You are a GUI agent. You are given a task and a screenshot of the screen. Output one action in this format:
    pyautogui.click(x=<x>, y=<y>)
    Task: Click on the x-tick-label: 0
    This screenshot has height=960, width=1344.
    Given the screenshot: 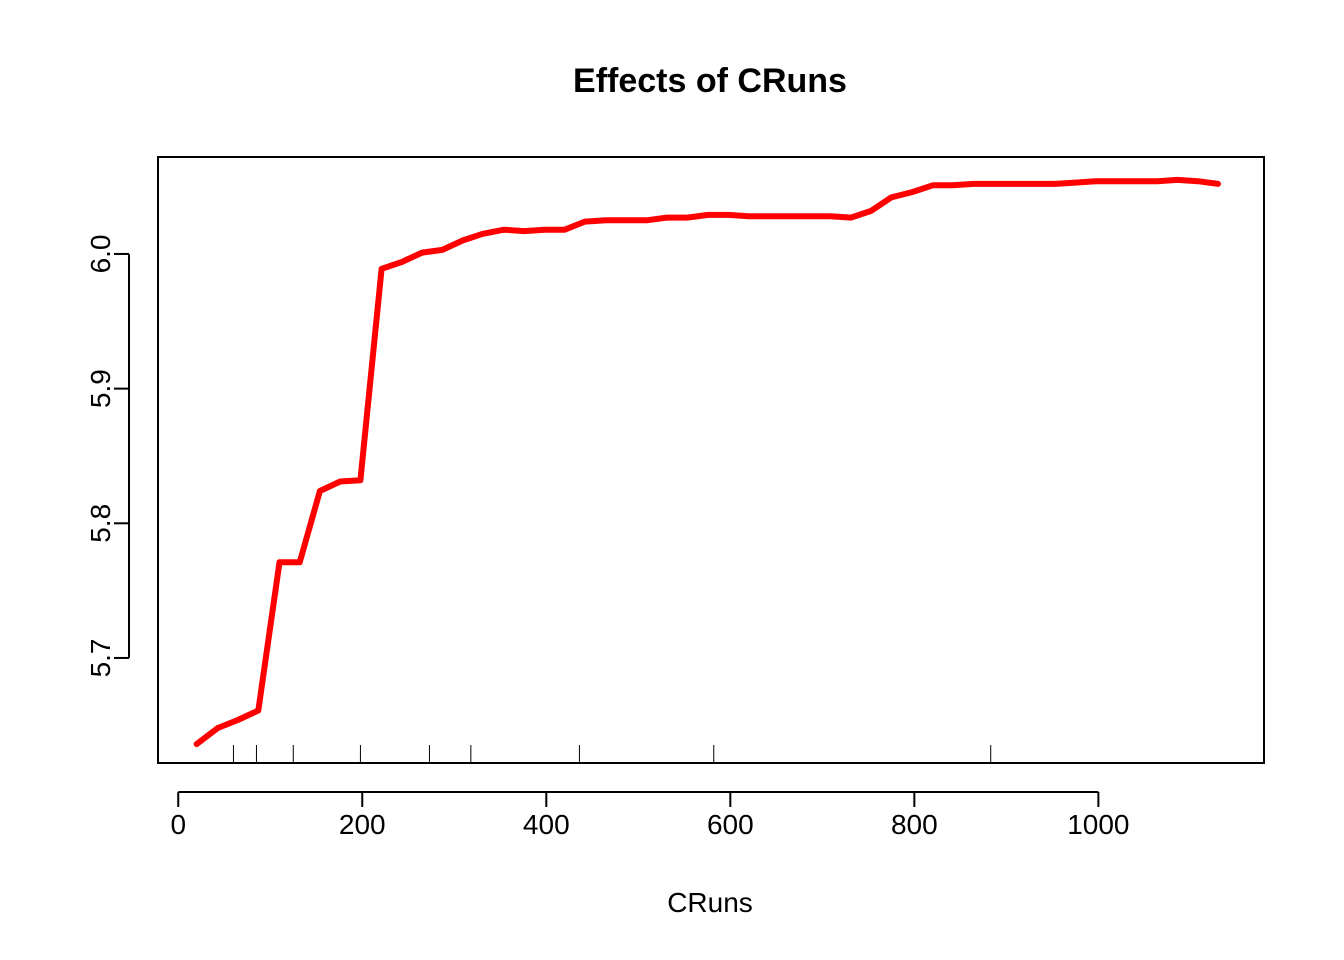 What is the action you would take?
    pyautogui.click(x=178, y=824)
    